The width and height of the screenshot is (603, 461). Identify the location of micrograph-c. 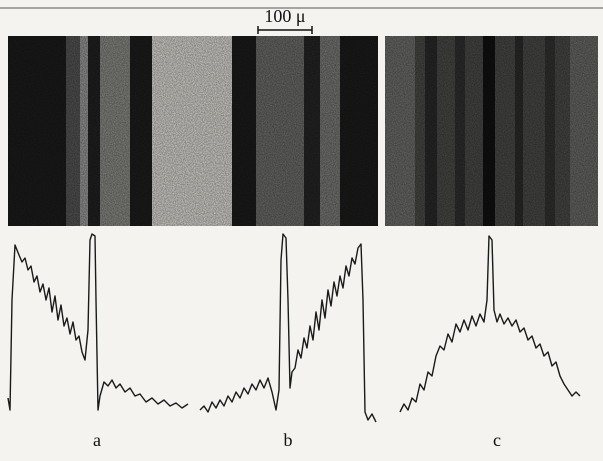
(491, 131).